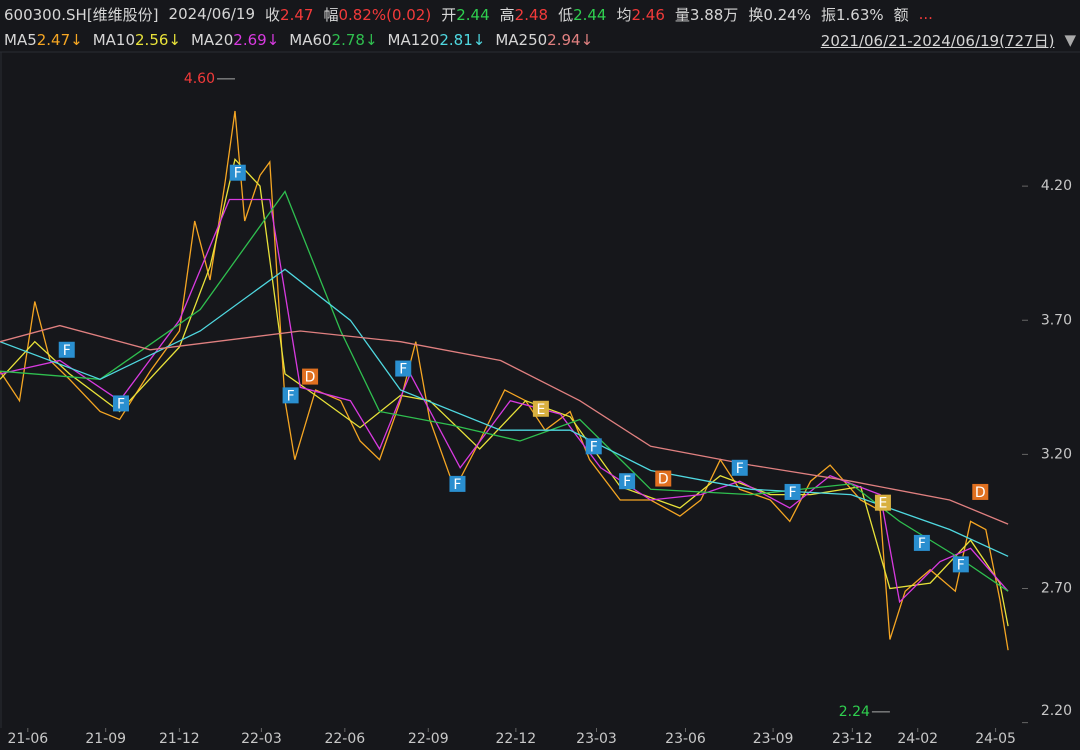 Image resolution: width=1080 pixels, height=750 pixels. What do you see at coordinates (685, 739) in the screenshot?
I see `x-tick-label: 23-06` at bounding box center [685, 739].